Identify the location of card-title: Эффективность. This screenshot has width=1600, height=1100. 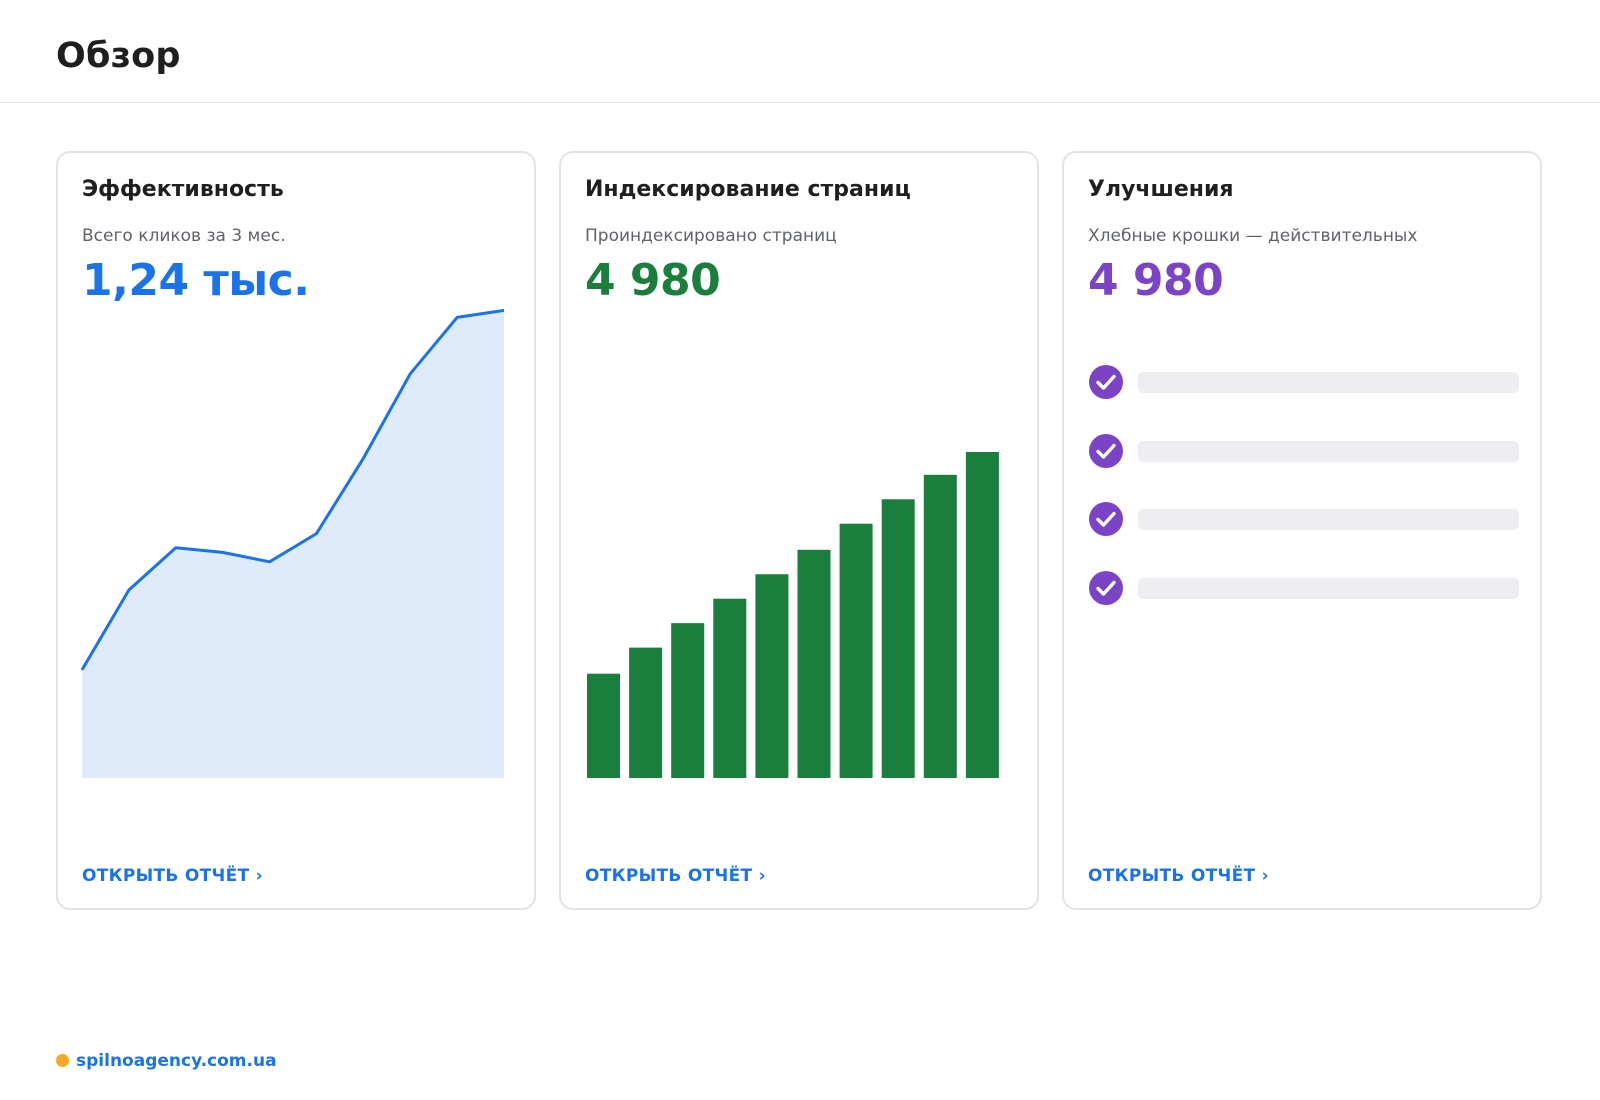
(183, 189).